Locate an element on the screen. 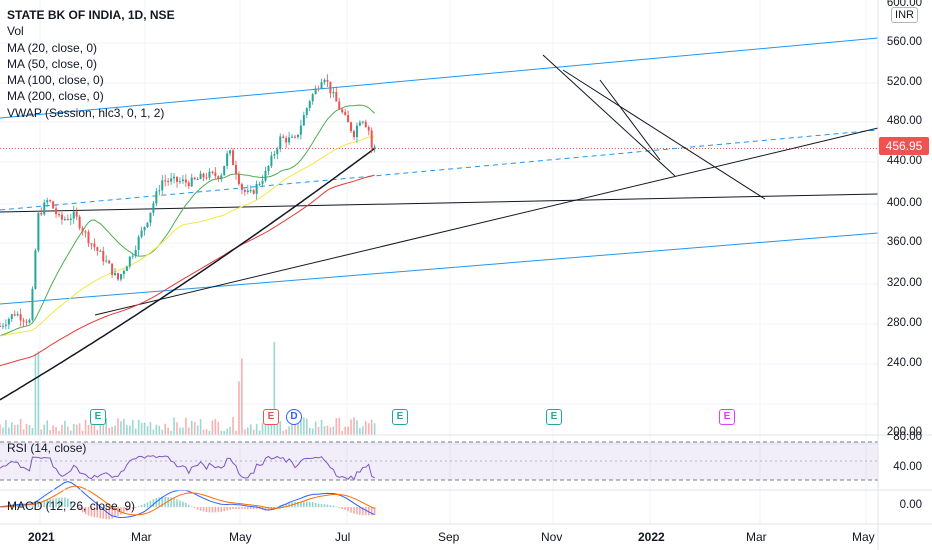 This screenshot has height=550, width=932. indicator-ma100: MA (100, close, 0) is located at coordinates (55, 80).